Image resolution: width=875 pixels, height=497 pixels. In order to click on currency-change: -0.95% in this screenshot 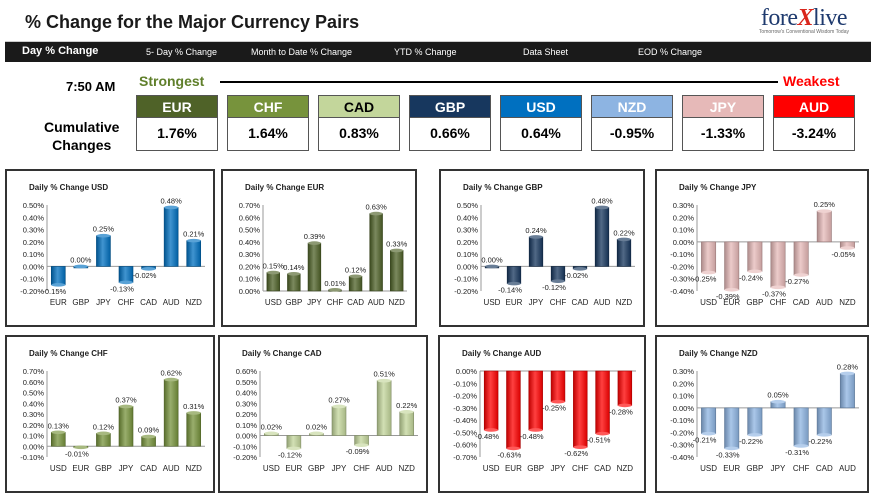, I will do `click(632, 133)`.